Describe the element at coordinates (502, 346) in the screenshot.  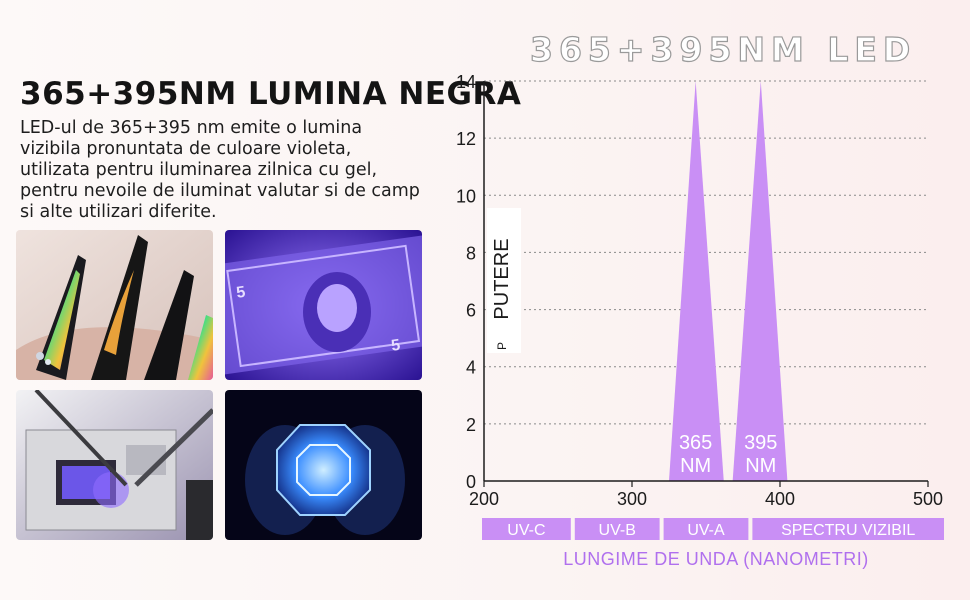
I see `y-axis-label-prefix: P` at that location.